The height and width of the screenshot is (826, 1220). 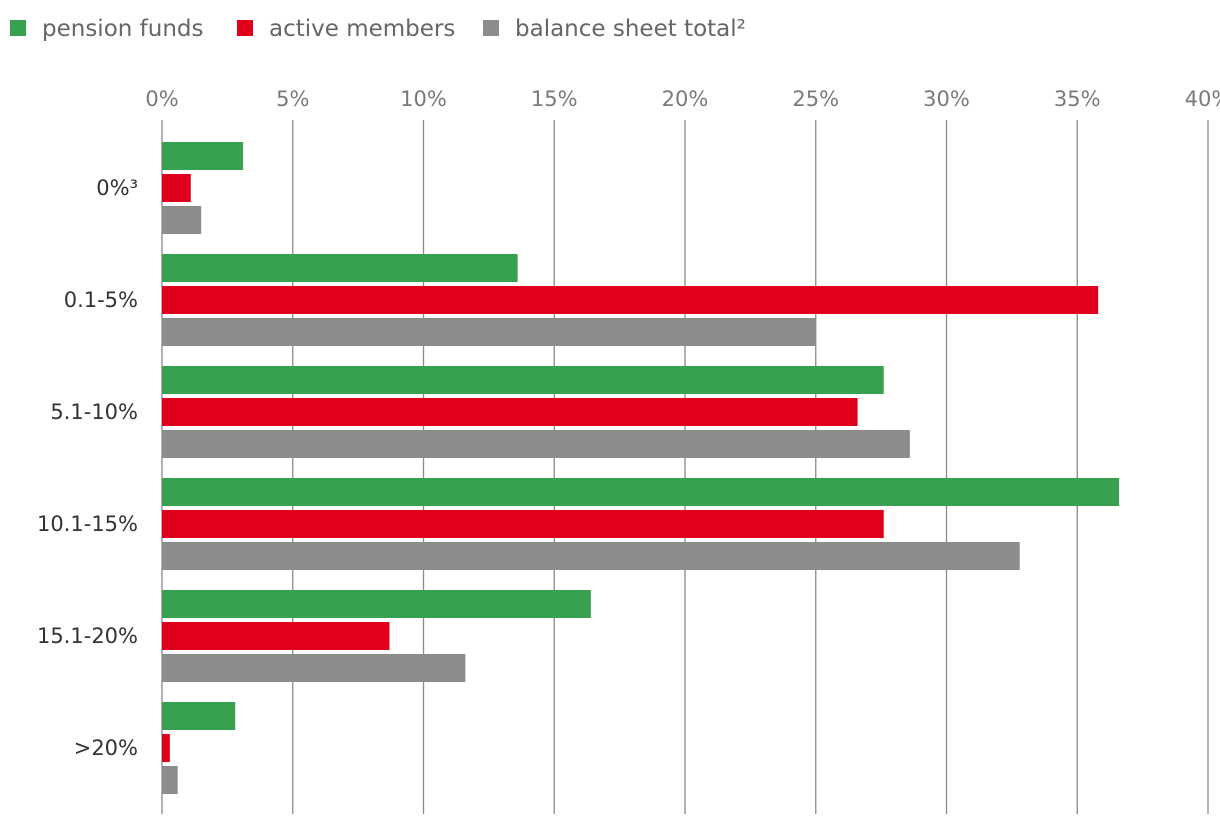 What do you see at coordinates (161, 99) in the screenshot?
I see `x-tick-label: 0%` at bounding box center [161, 99].